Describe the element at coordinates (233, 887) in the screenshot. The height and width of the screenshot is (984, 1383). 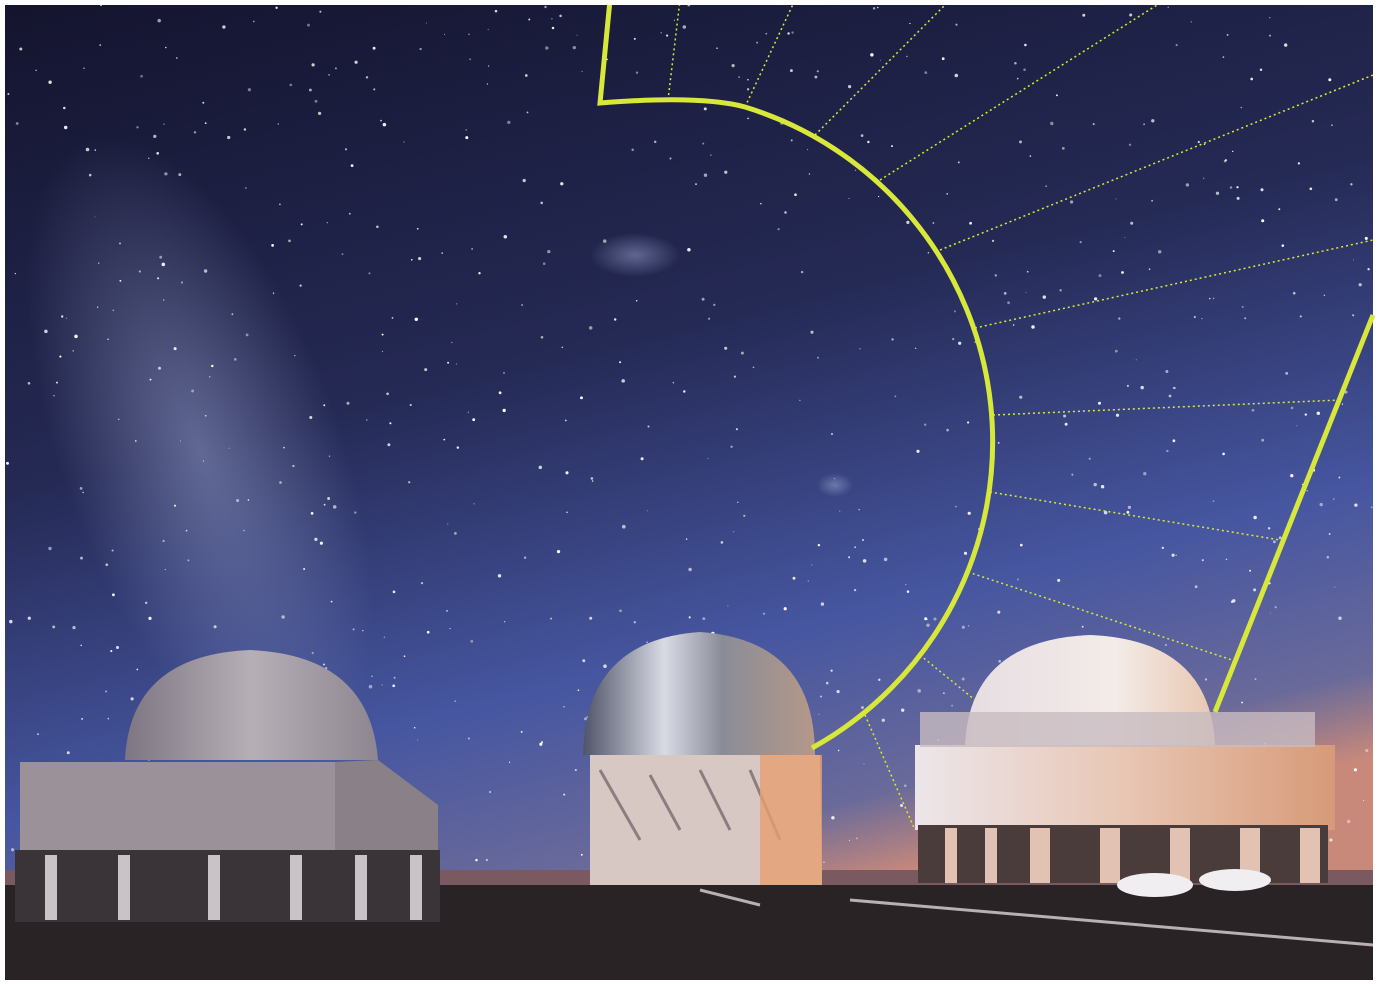
I see `pillars` at that location.